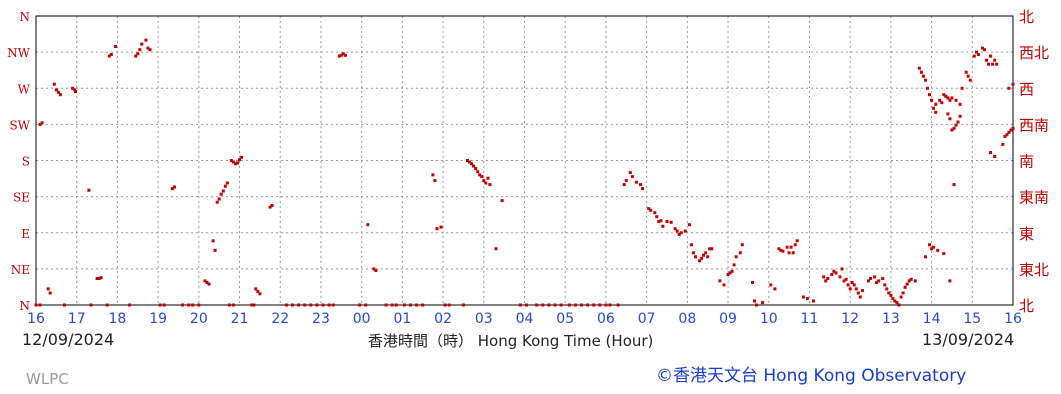 This screenshot has width=1061, height=394. Describe the element at coordinates (810, 319) in the screenshot. I see `x-tick-label: 11` at that location.